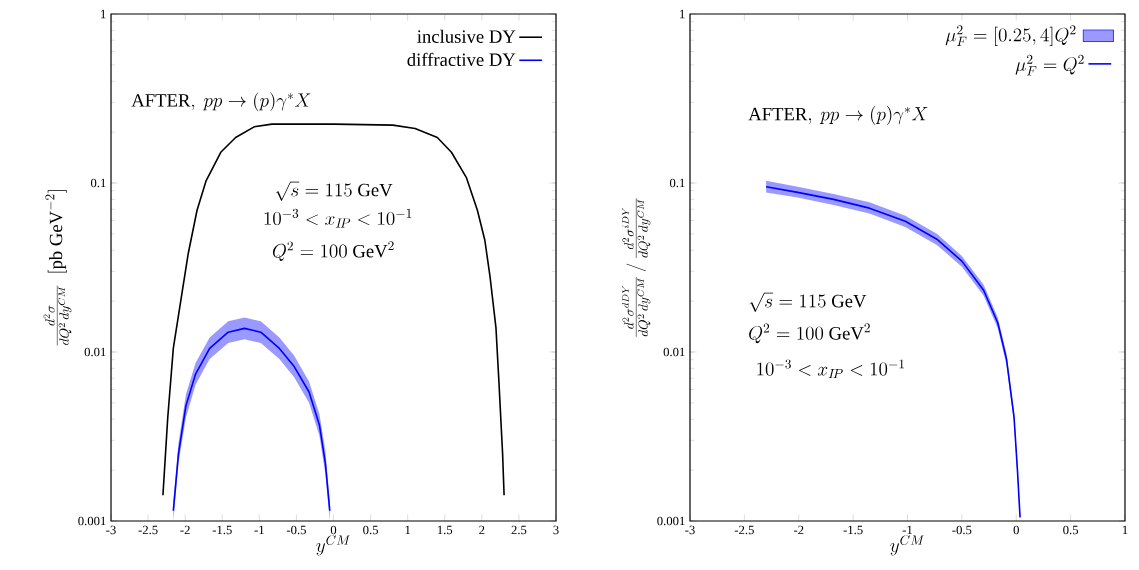  Describe the element at coordinates (1049, 65) in the screenshot. I see `legend-label: $\mu_F^2=Q^2$` at that location.